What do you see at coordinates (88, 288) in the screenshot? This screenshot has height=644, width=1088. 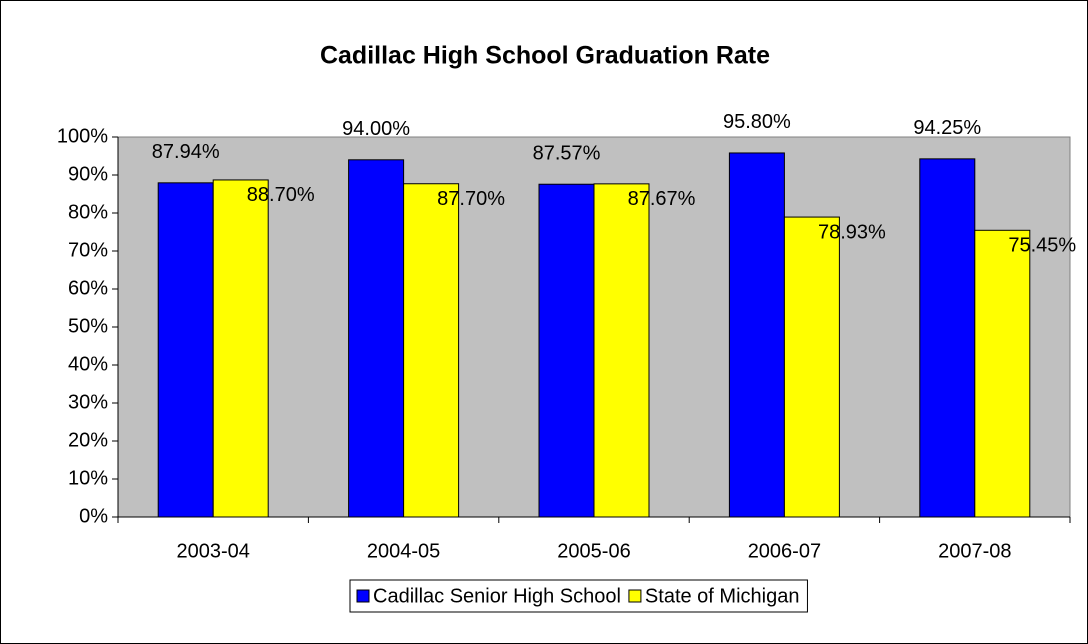 I see `y-tick-label: 60%` at bounding box center [88, 288].